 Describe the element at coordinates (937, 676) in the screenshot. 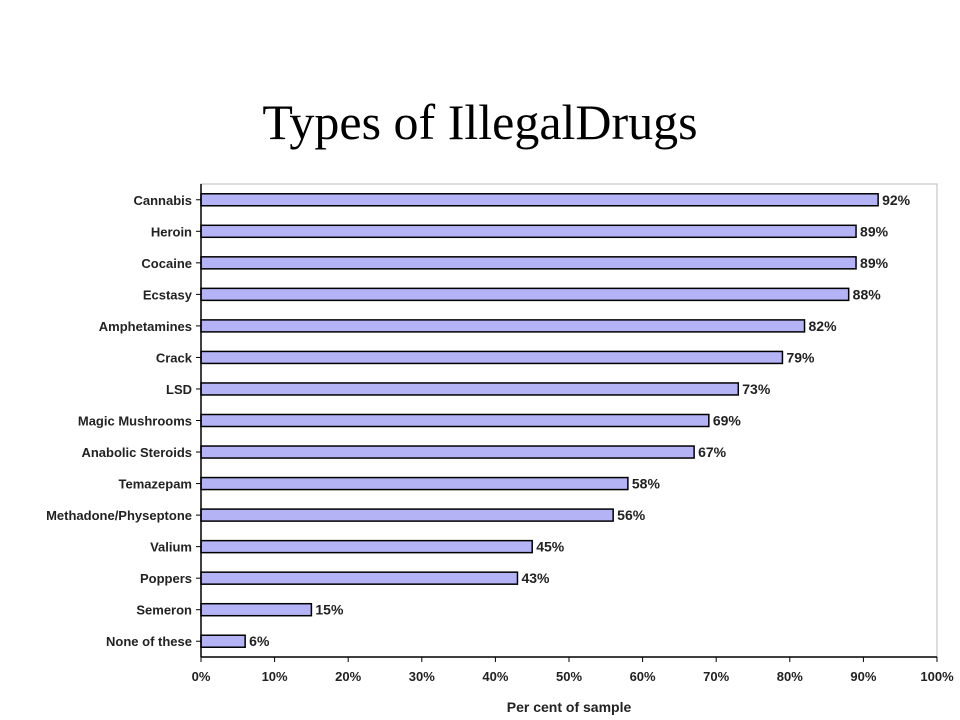

I see `x-tick-label: 100%` at that location.